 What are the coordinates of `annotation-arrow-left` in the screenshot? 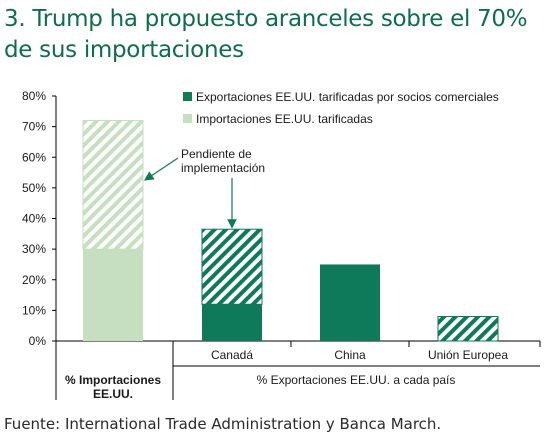 It's located at (161, 169).